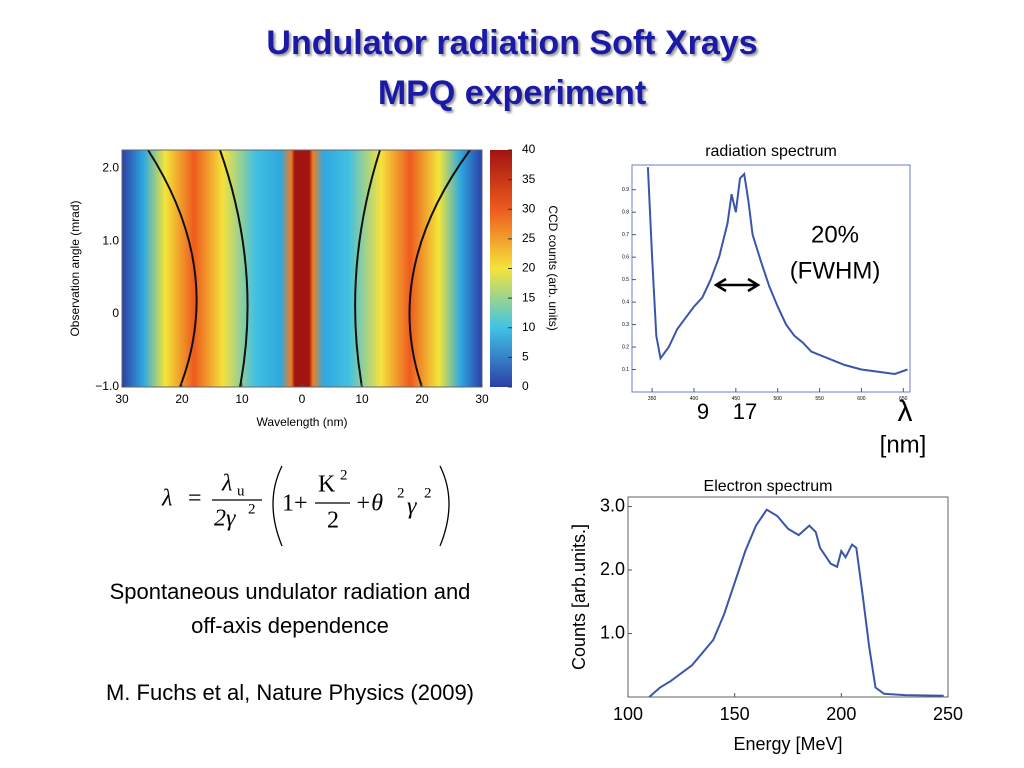 This screenshot has width=1024, height=768. What do you see at coordinates (529, 208) in the screenshot?
I see `colorbar-tick-label: 30` at bounding box center [529, 208].